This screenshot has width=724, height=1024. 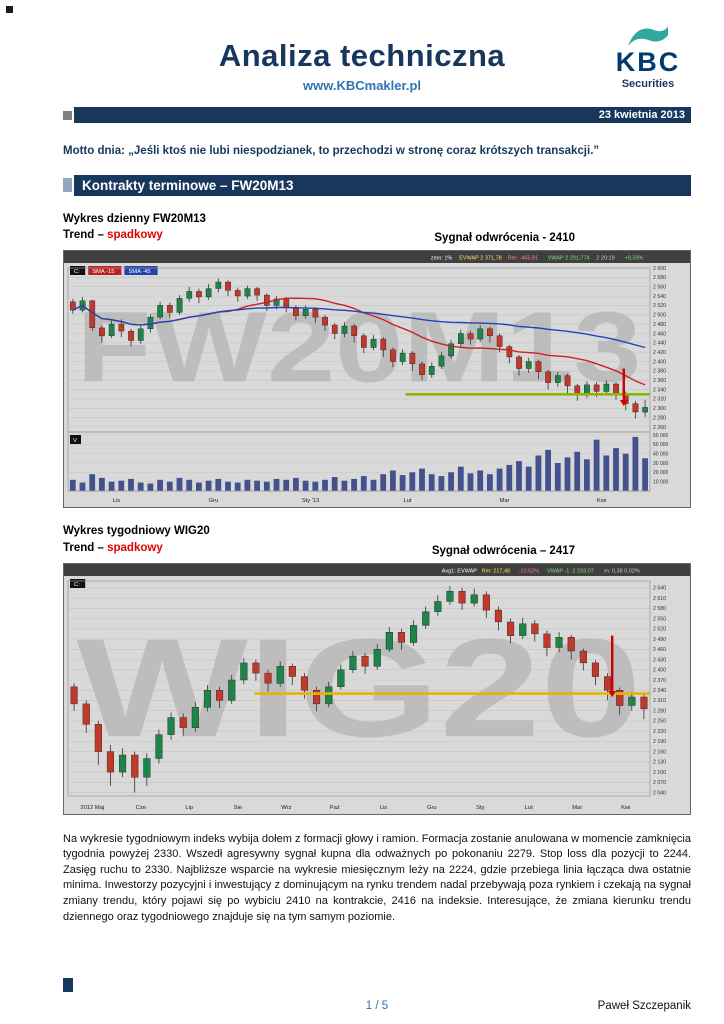 What do you see at coordinates (311, 501) in the screenshot?
I see `svg-text: Sty '13` at bounding box center [311, 501].